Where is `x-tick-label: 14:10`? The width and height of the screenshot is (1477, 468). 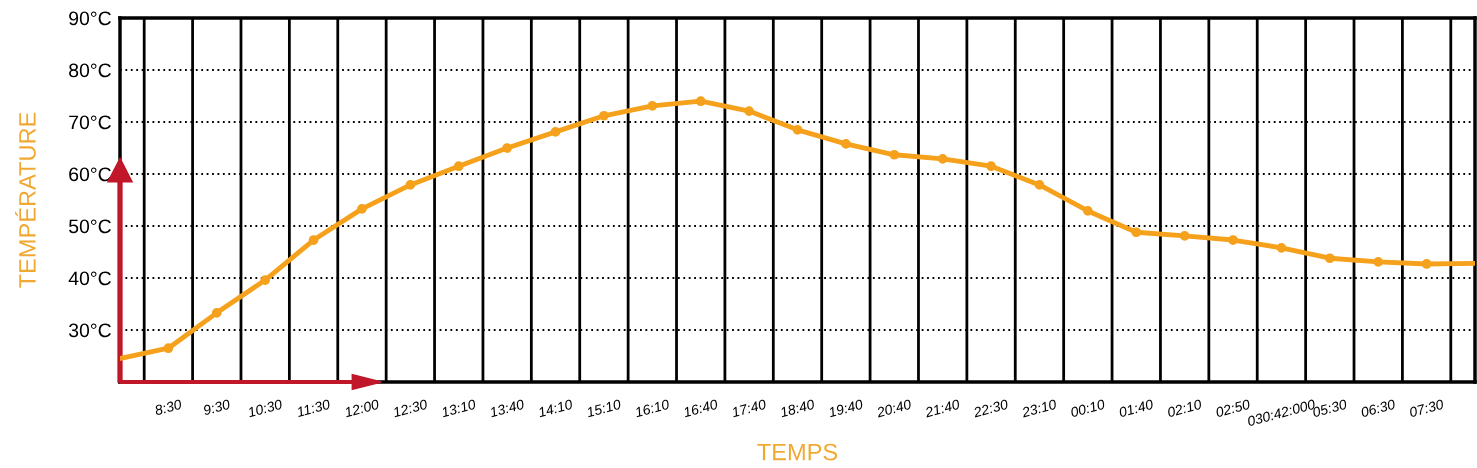
x-tick-label: 14:10 is located at coordinates (555, 408).